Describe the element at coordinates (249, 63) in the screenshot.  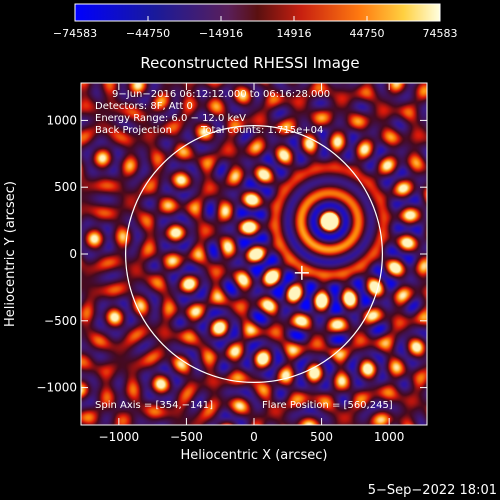
I see `chart-title: Reconstructed RHESSI Image` at that location.